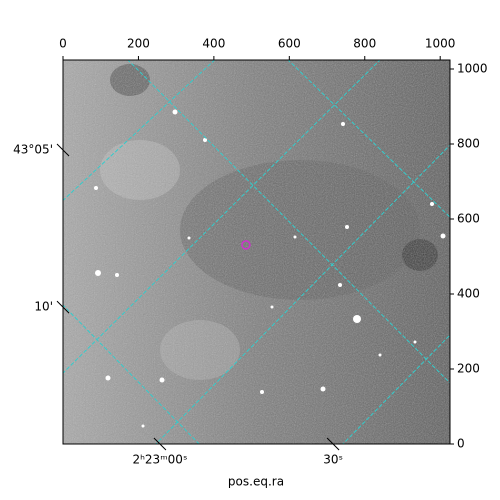 The image size is (500, 500). I want to click on y-tick-label: 1000, so click(472, 69).